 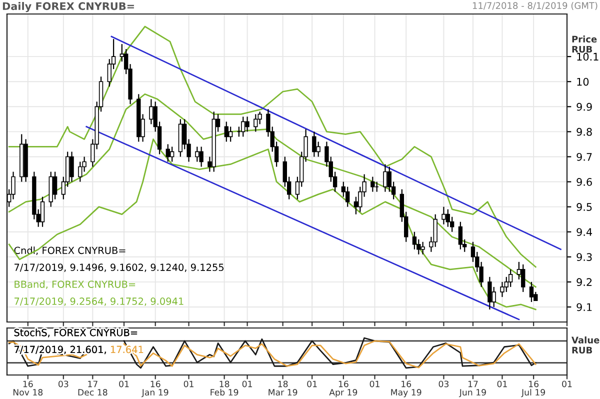 What do you see at coordinates (533, 389) in the screenshot?
I see `x-tick-label: 16 Jul 19` at bounding box center [533, 389].